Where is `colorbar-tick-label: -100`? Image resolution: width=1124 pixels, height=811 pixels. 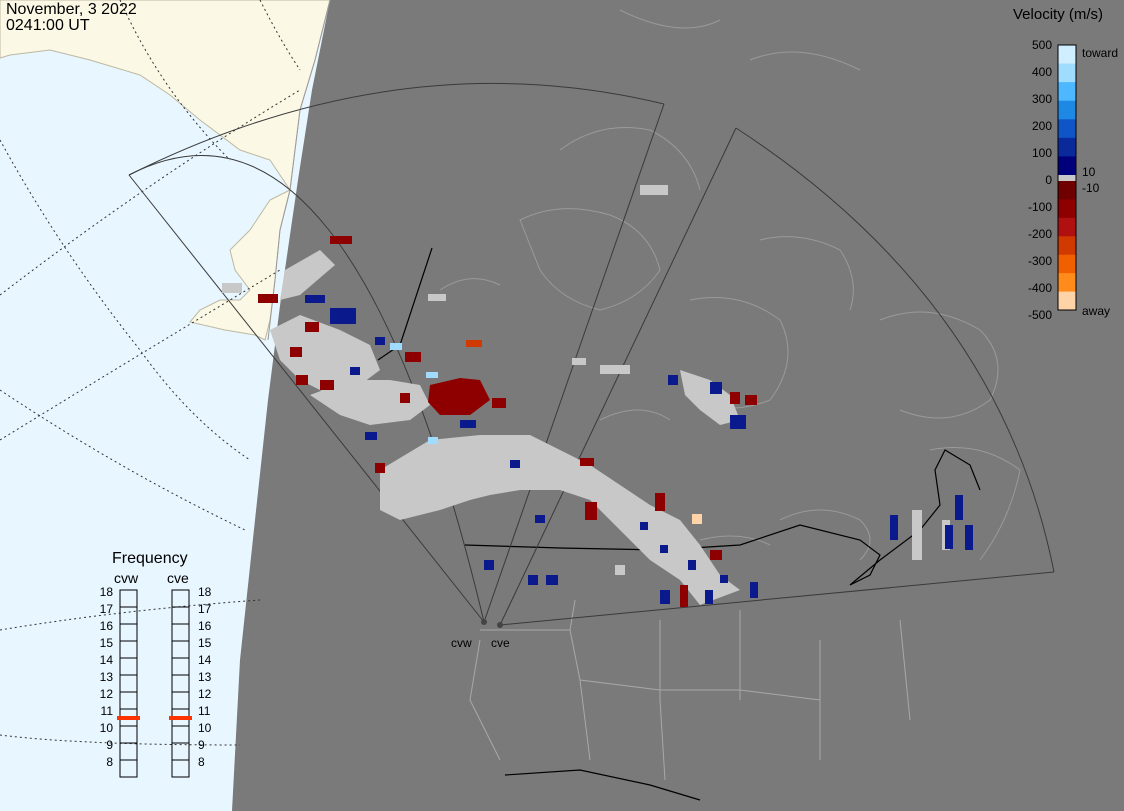
colorbar-tick-label: -100 is located at coordinates (1040, 207).